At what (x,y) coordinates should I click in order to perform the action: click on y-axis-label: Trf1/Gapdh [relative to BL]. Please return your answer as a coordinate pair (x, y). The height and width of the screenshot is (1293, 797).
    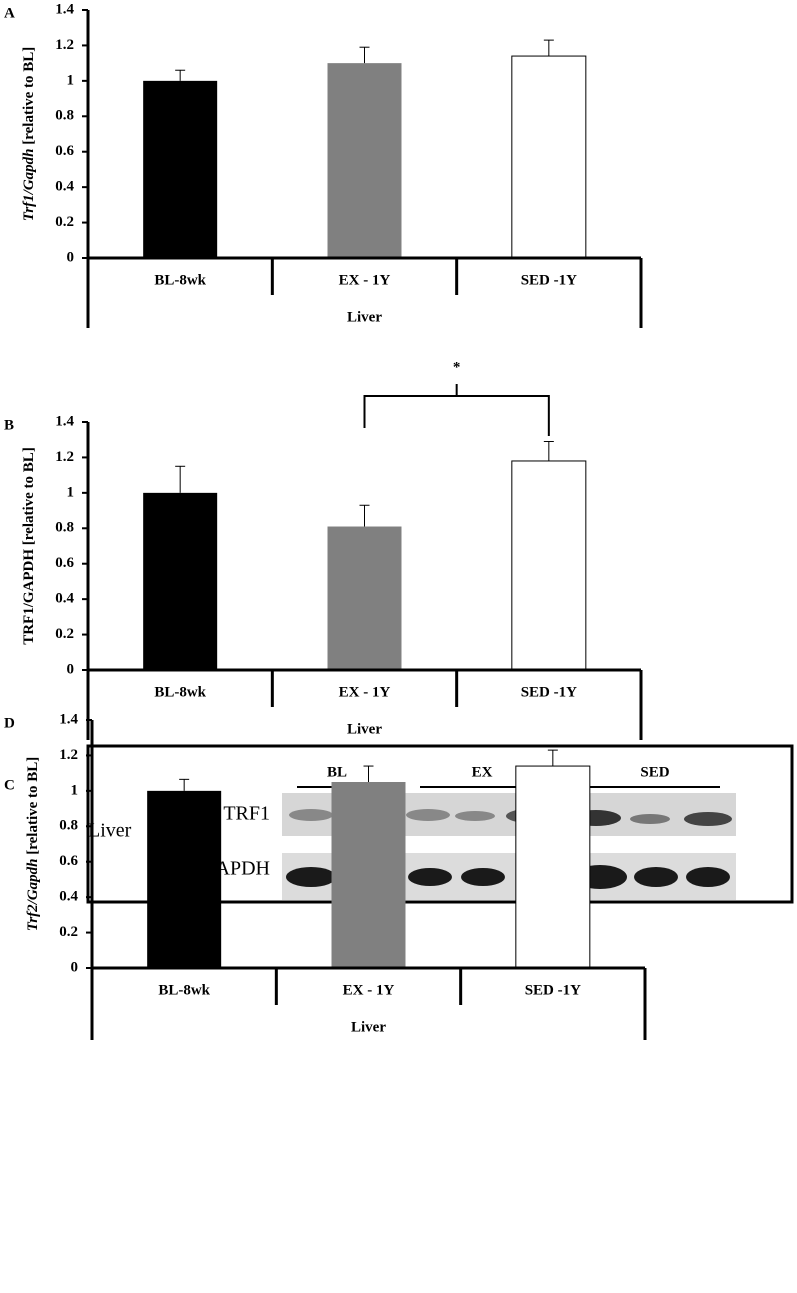
    Looking at the image, I should click on (29, 134).